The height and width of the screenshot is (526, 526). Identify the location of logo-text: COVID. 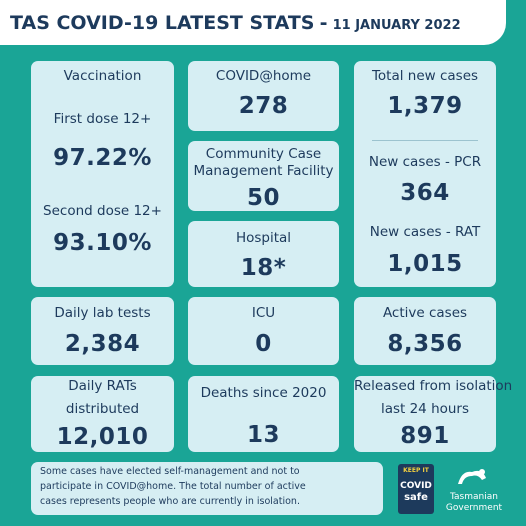
(416, 486).